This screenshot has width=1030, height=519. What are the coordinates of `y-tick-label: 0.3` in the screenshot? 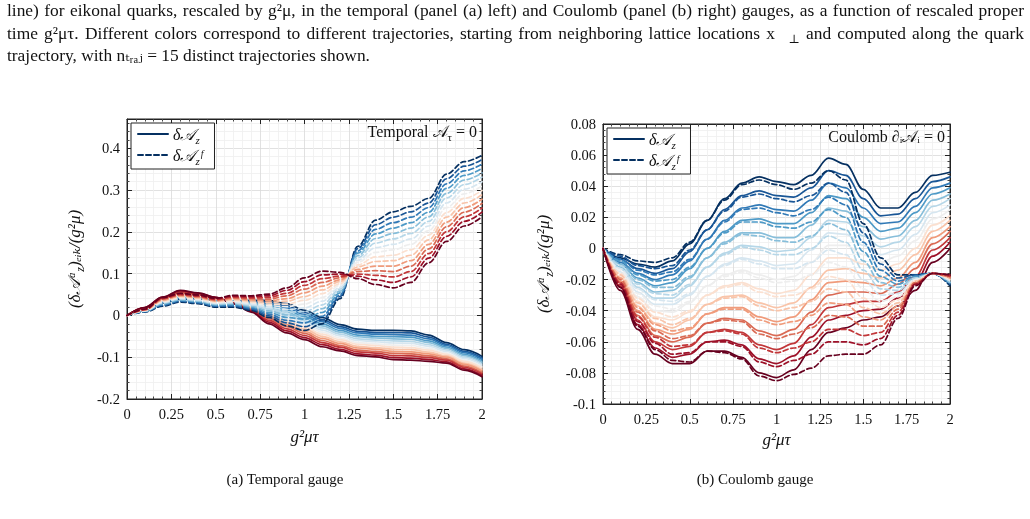 It's located at (110, 190).